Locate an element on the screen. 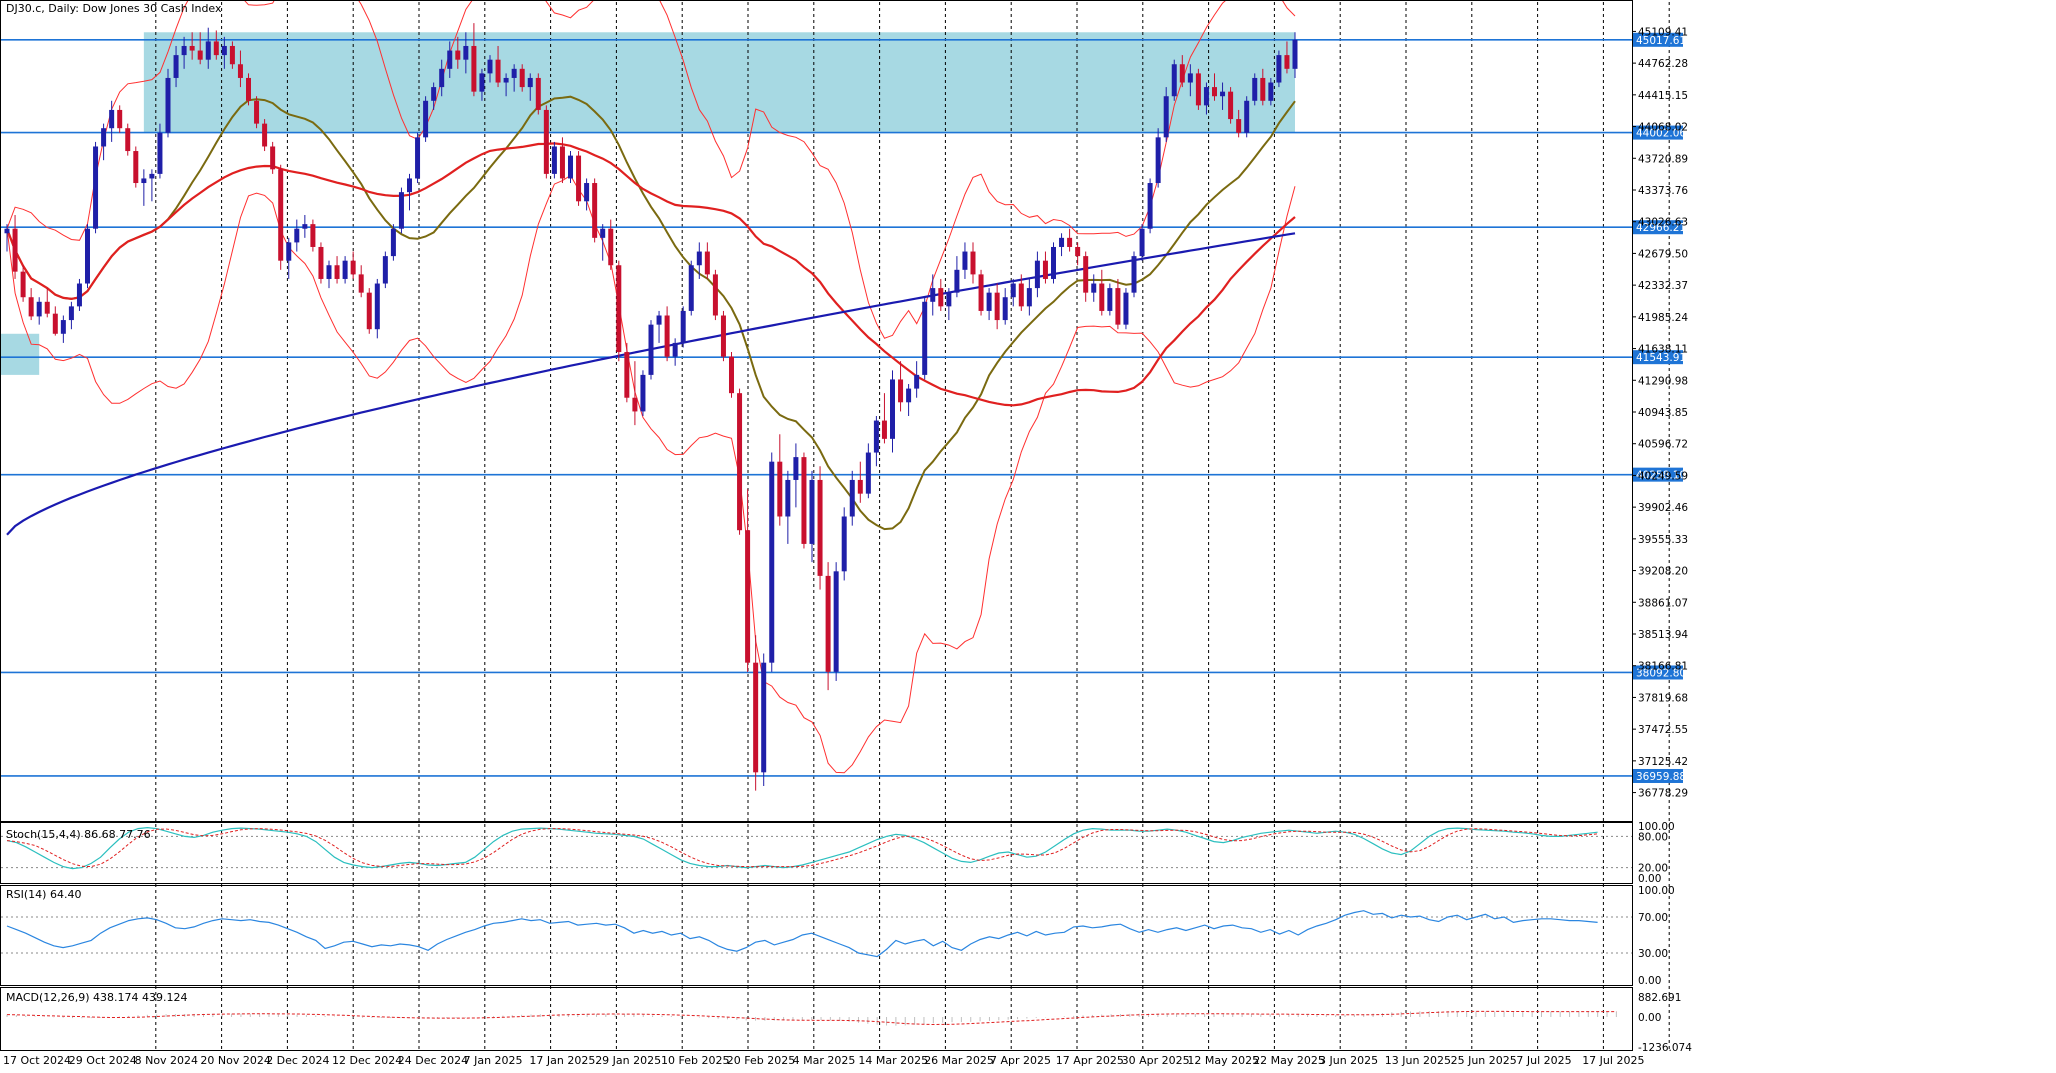 This screenshot has width=2056, height=1073. price-tick-label: 42332.37 is located at coordinates (1663, 286).